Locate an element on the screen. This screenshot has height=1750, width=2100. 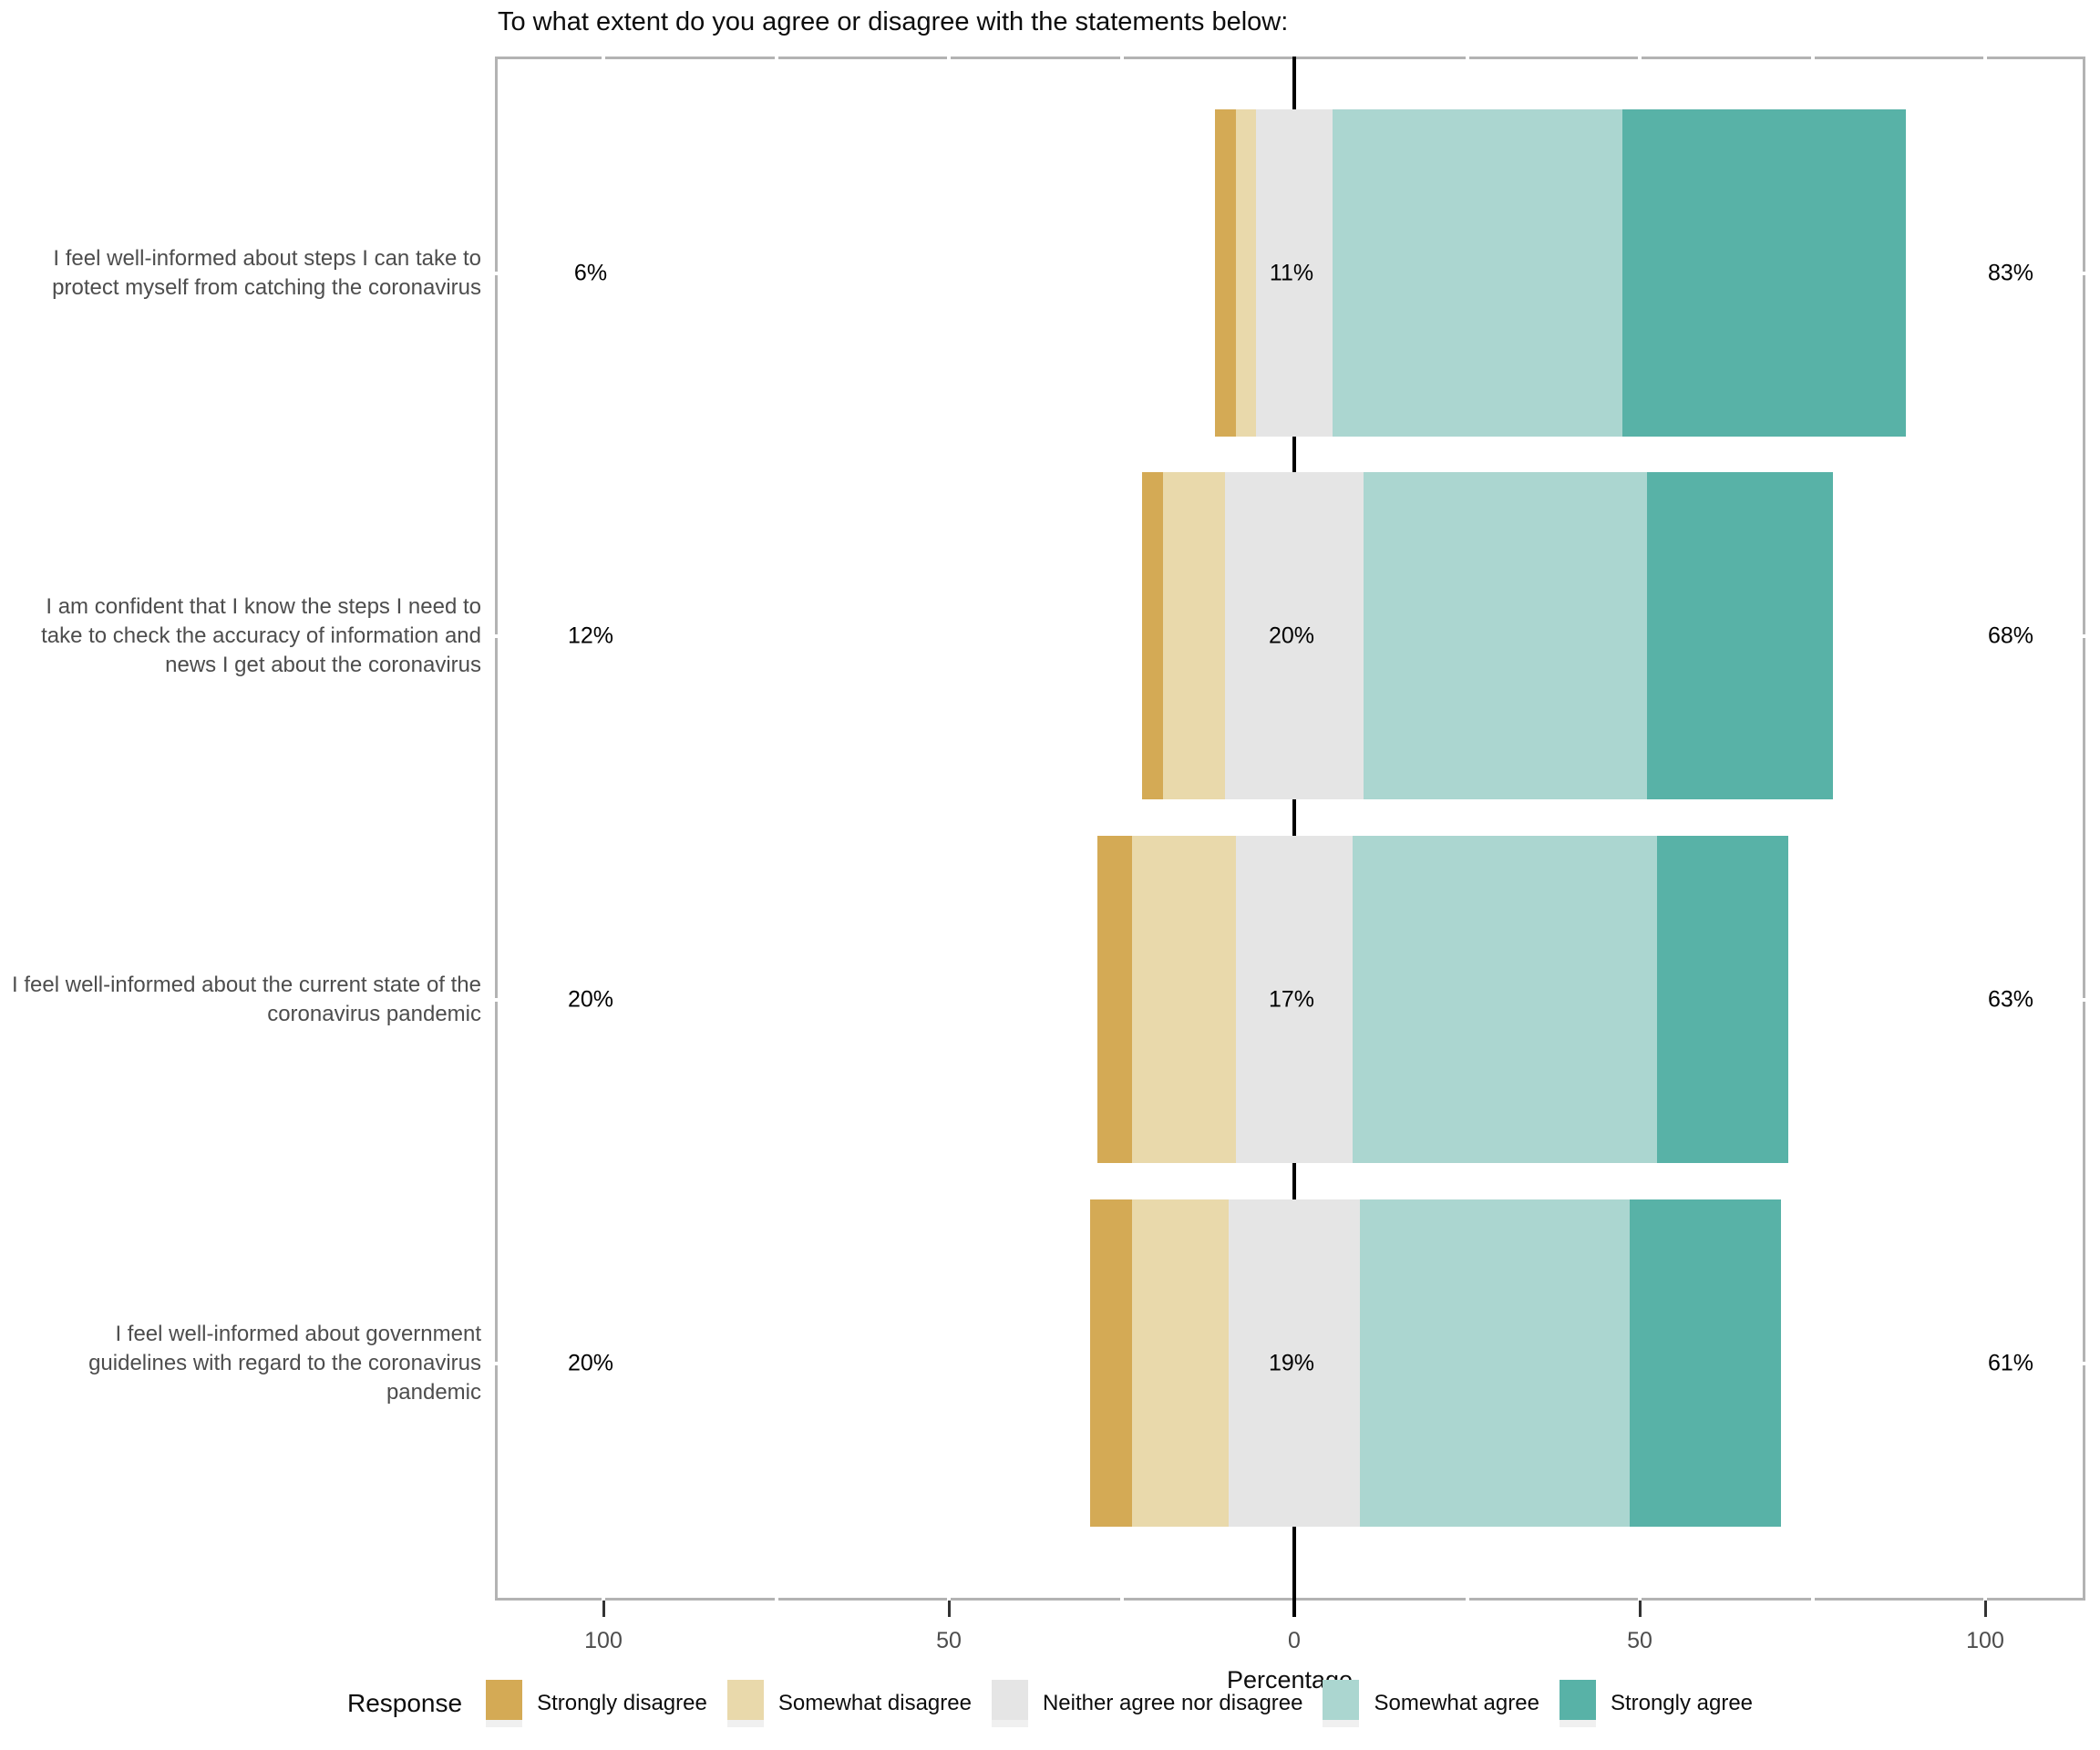
legend-item-label: Somewhat disagree is located at coordinates (875, 1703).